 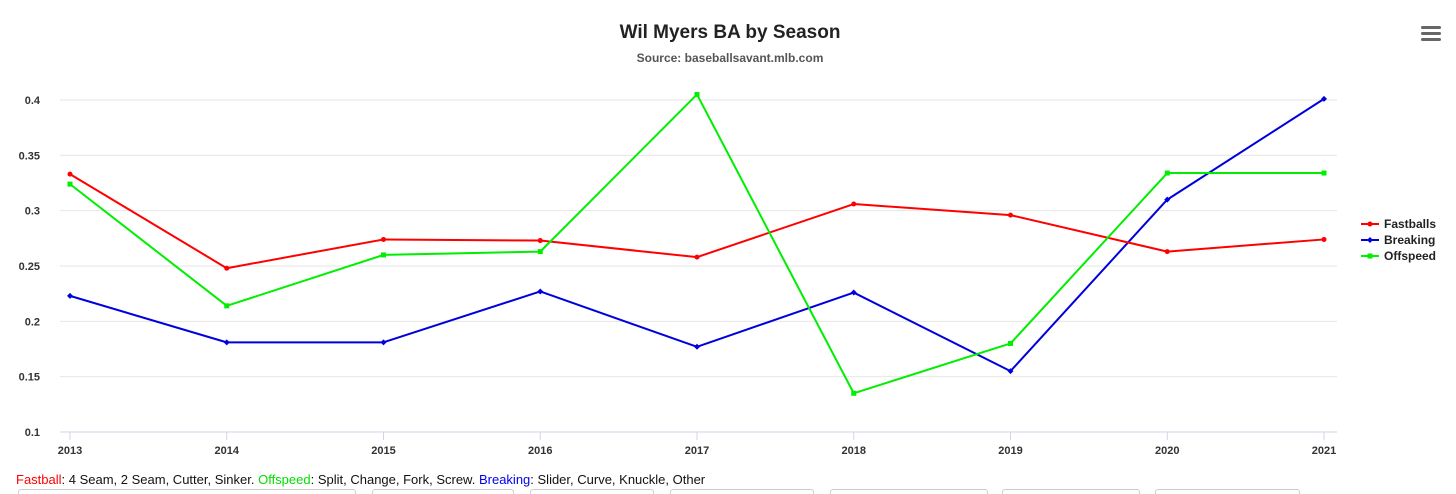 What do you see at coordinates (504, 479) in the screenshot?
I see `footnote-breaking-label: Breaking` at bounding box center [504, 479].